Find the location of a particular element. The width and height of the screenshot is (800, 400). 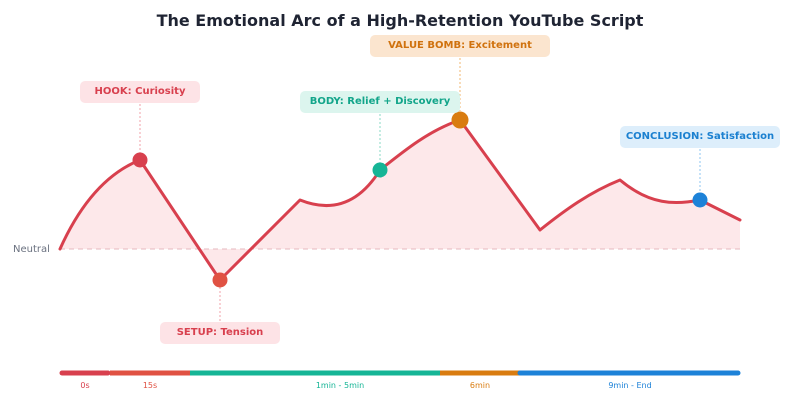

conclusion-marker is located at coordinates (700, 200).